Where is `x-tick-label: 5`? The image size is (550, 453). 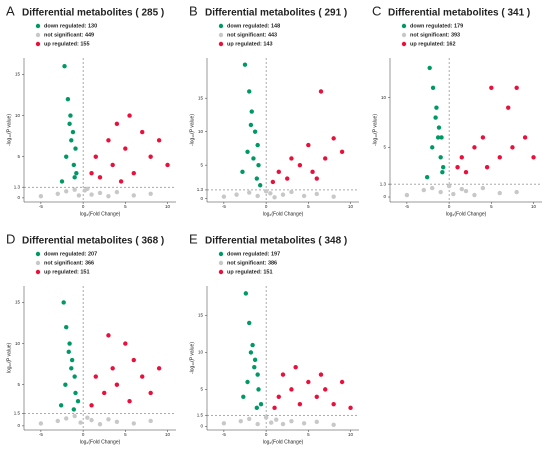 x-tick-label: 5 is located at coordinates (125, 434).